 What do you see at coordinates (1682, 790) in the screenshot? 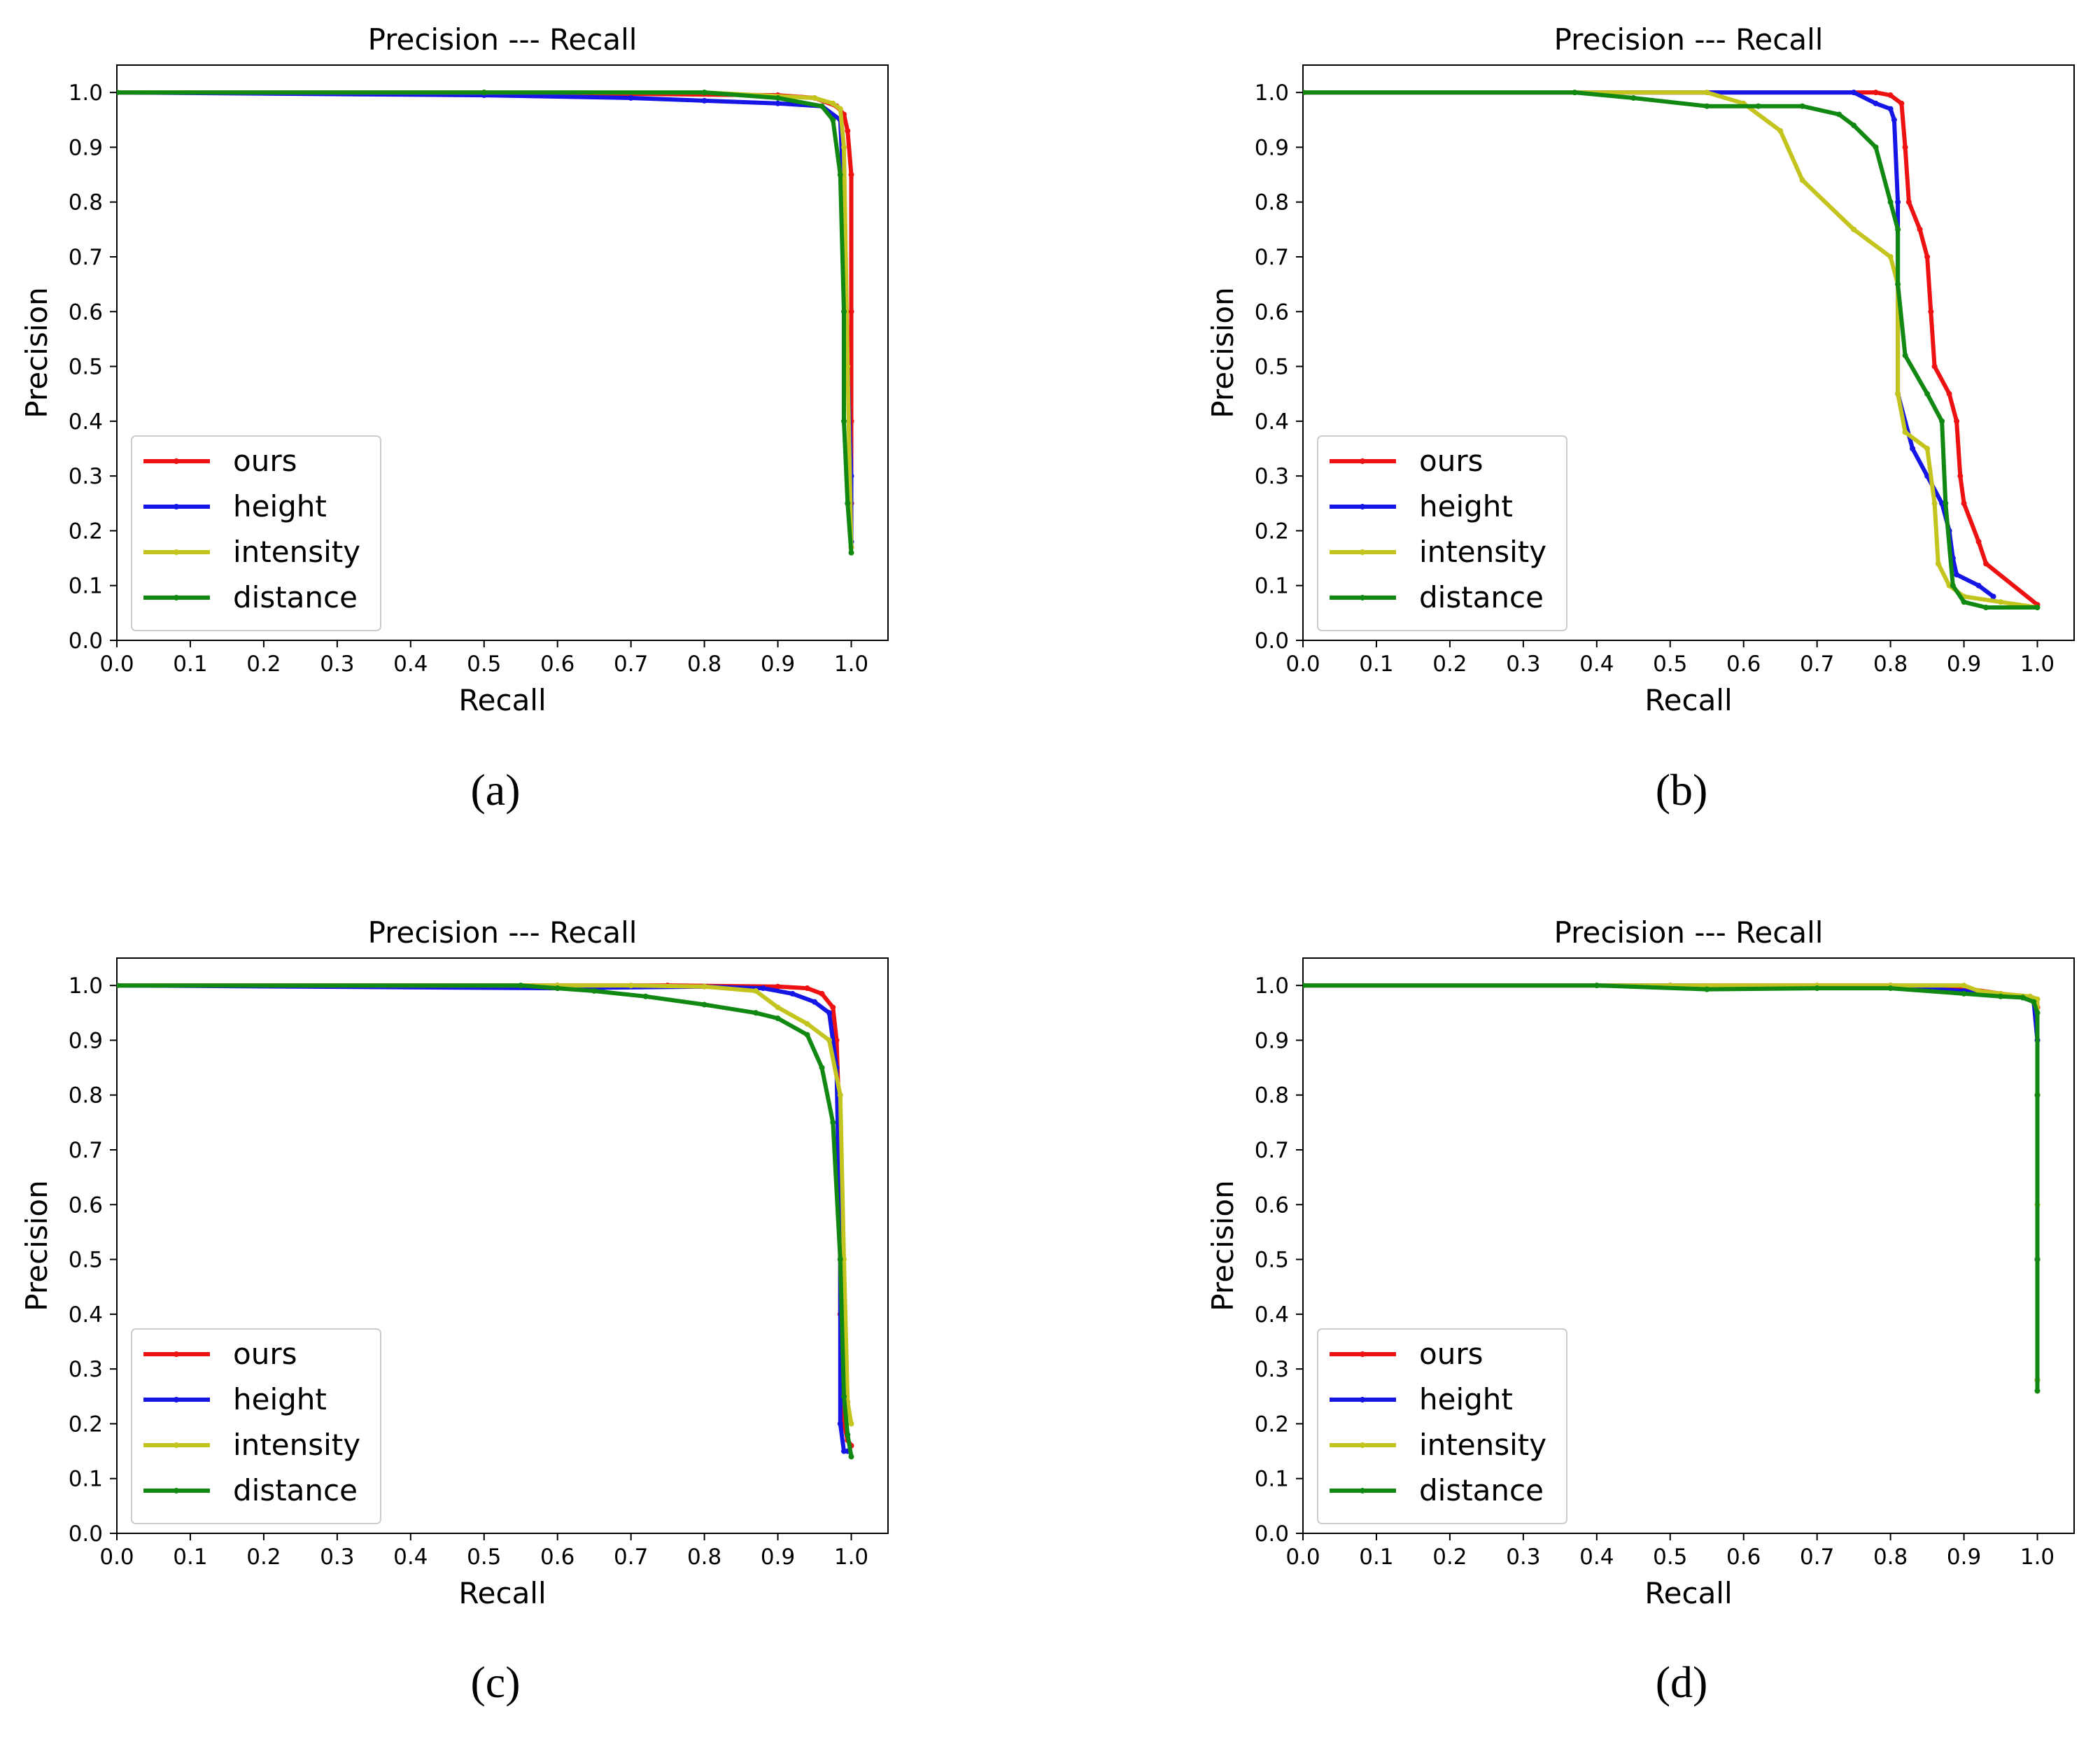
I see `panel-caption: (b)` at bounding box center [1682, 790].